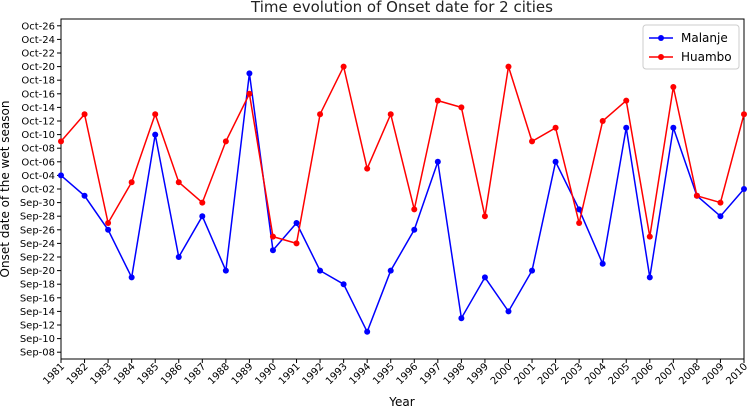 This screenshot has height=409, width=755. What do you see at coordinates (643, 374) in the screenshot?
I see `x-tick-label: 2006` at bounding box center [643, 374].